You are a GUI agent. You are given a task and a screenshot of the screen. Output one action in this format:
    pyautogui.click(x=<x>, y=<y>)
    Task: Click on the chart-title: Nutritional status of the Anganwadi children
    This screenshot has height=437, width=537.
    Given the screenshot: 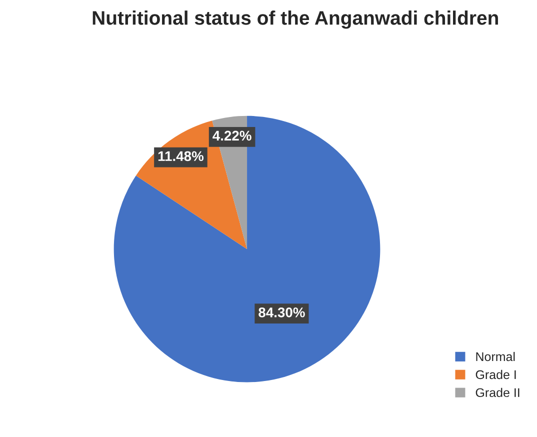 What is the action you would take?
    pyautogui.click(x=295, y=19)
    